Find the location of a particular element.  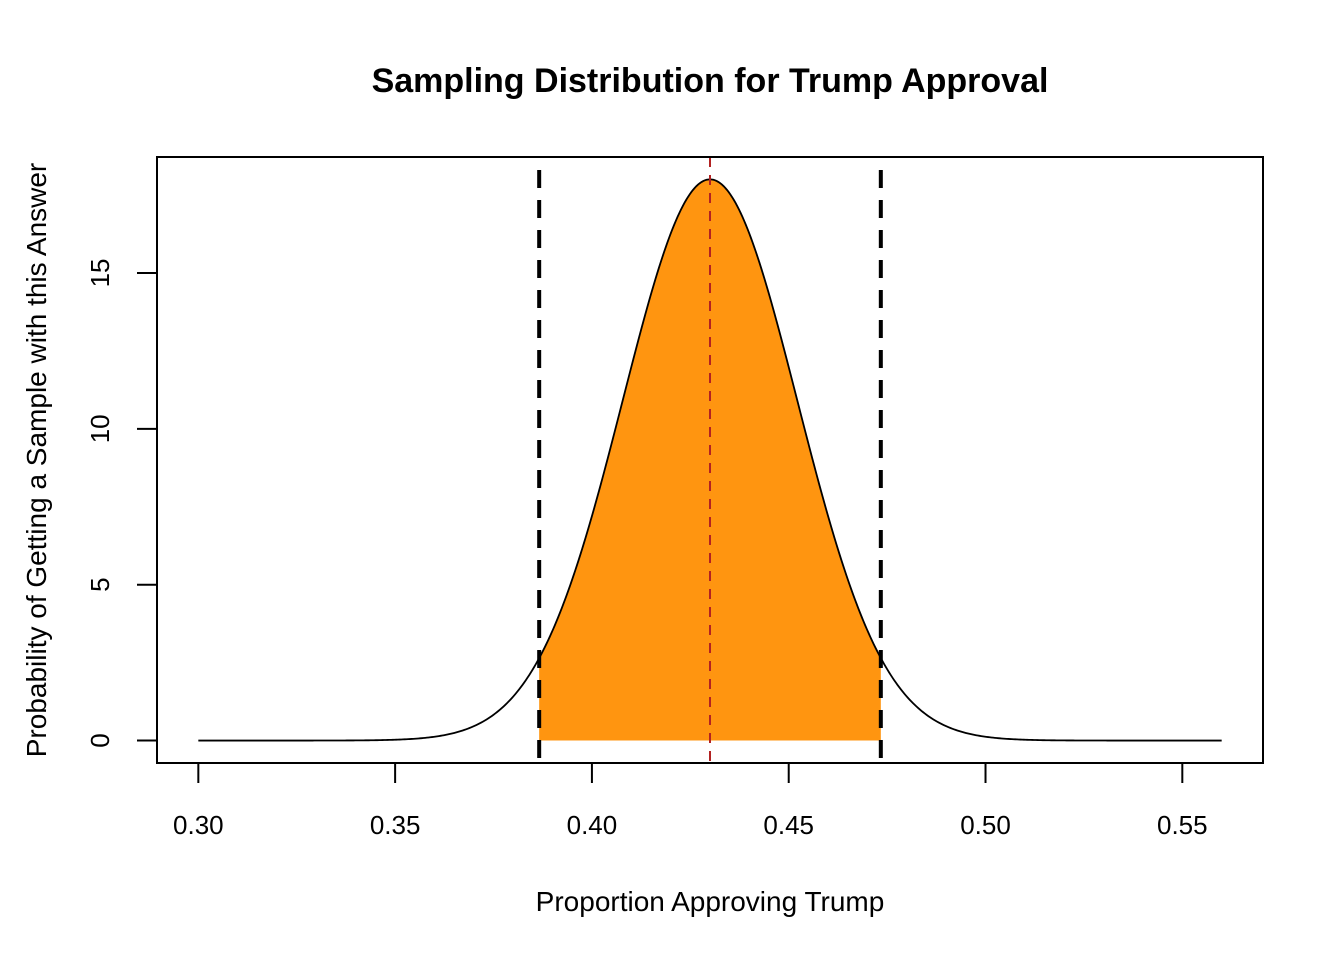

chart-title: Sampling Distribution for Trump Approval is located at coordinates (710, 81).